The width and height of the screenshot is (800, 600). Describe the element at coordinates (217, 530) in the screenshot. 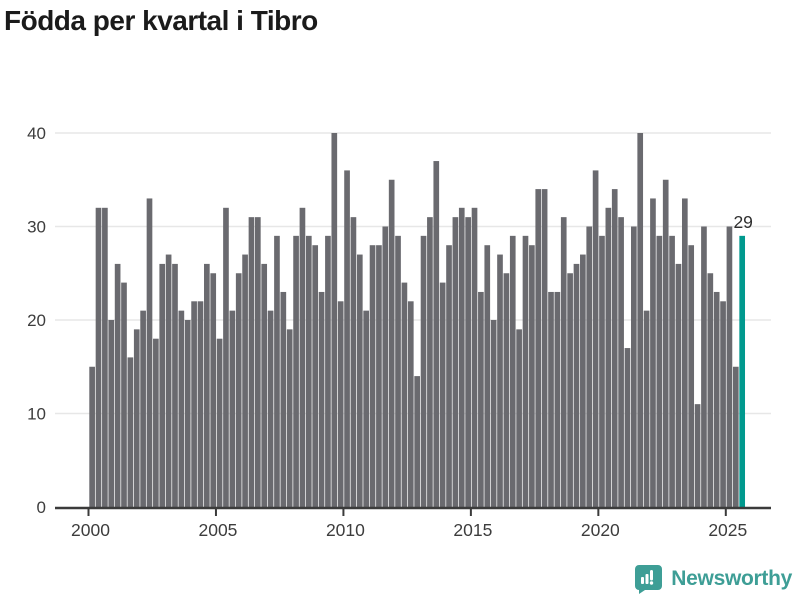

I see `x-axis-label-2005: 2005` at that location.